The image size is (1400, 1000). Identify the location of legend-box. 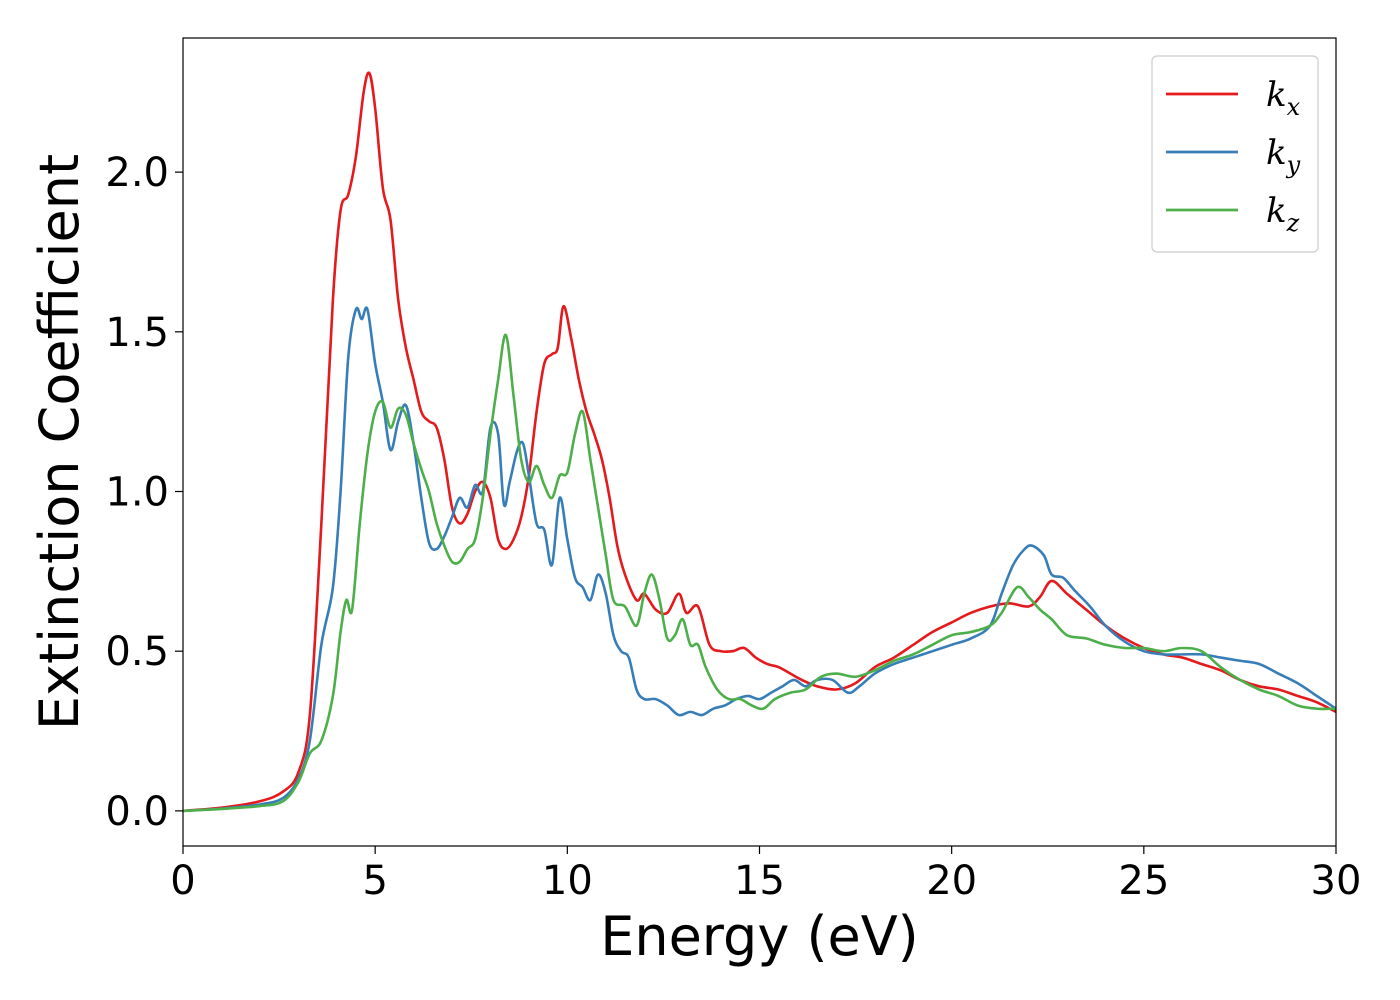
(1235, 154).